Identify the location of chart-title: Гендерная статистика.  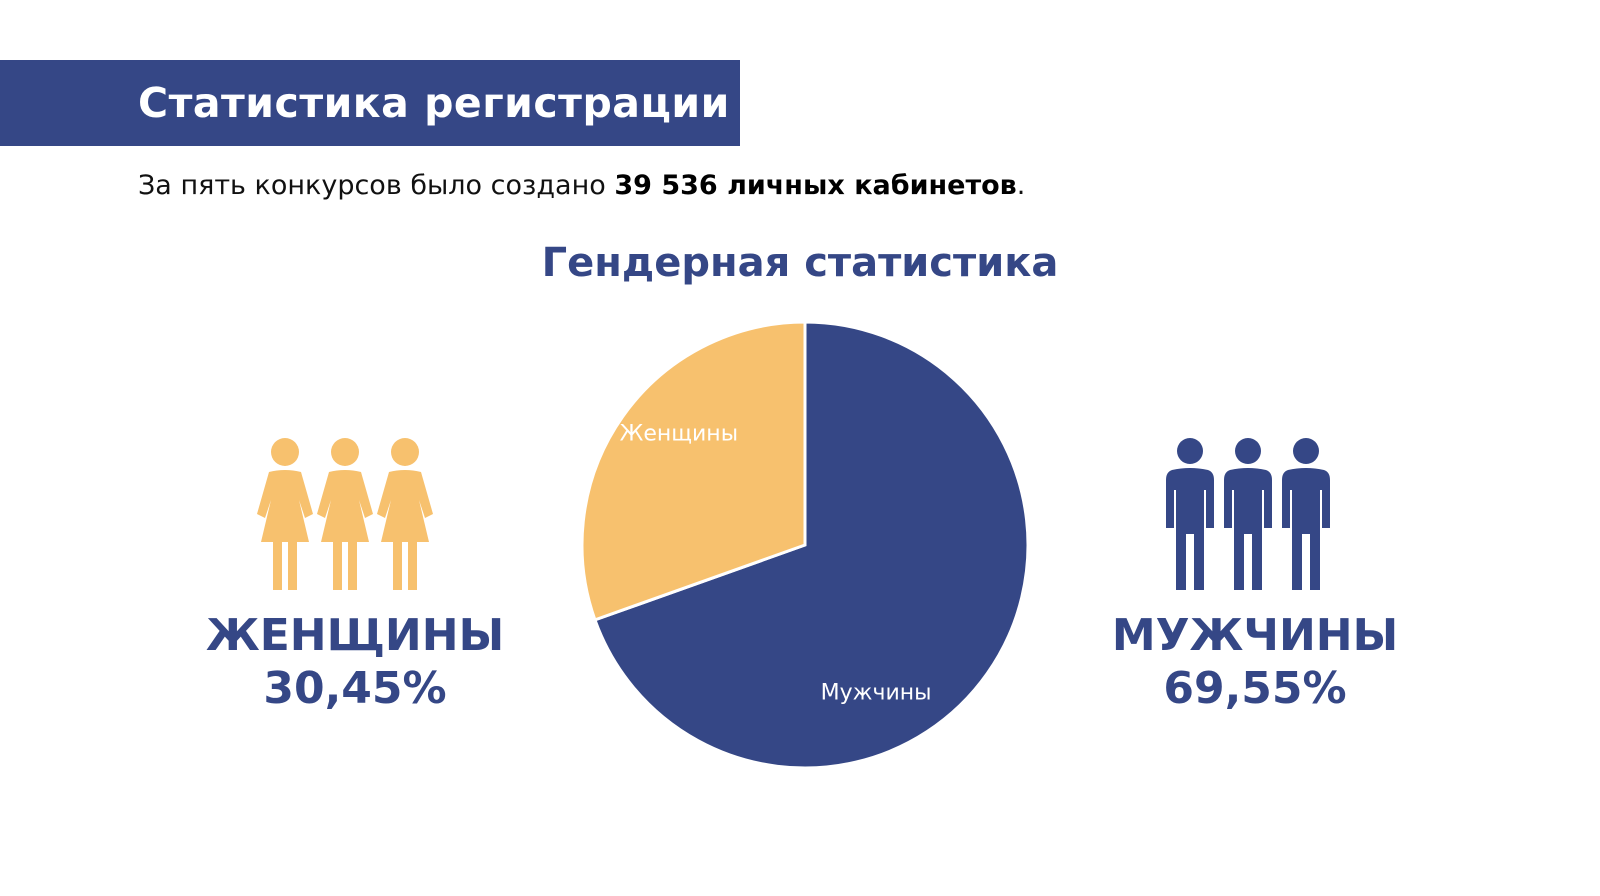
(800, 263).